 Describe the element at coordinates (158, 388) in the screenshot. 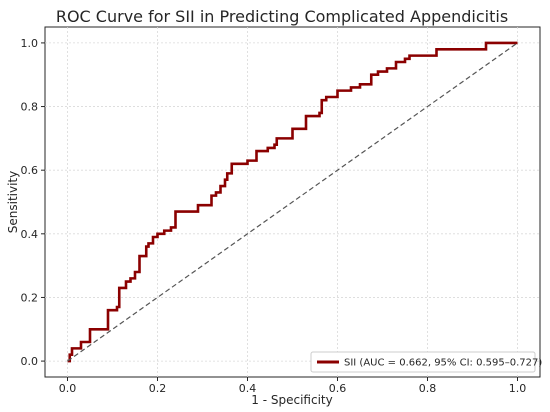

I see `x-tick-label: 0.2` at that location.